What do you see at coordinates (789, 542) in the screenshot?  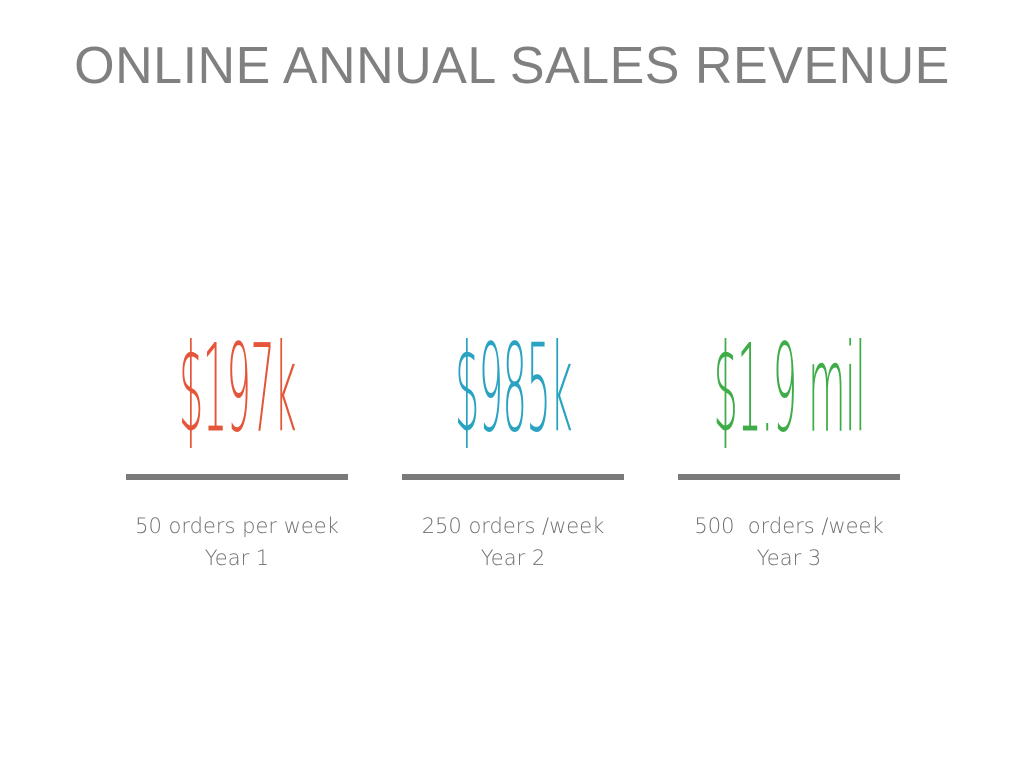 I see `stat-caption: 500 orders /week Year 3` at bounding box center [789, 542].